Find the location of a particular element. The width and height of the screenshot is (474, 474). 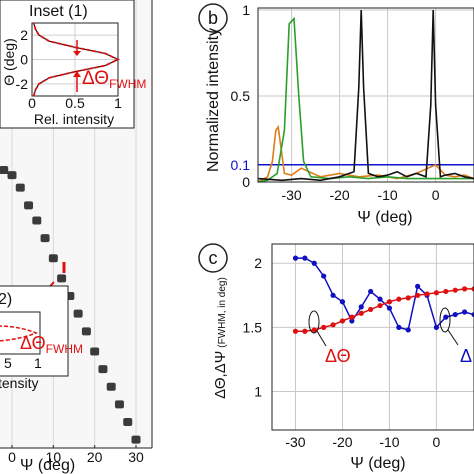

inset-1-profile is located at coordinates (76, 59).